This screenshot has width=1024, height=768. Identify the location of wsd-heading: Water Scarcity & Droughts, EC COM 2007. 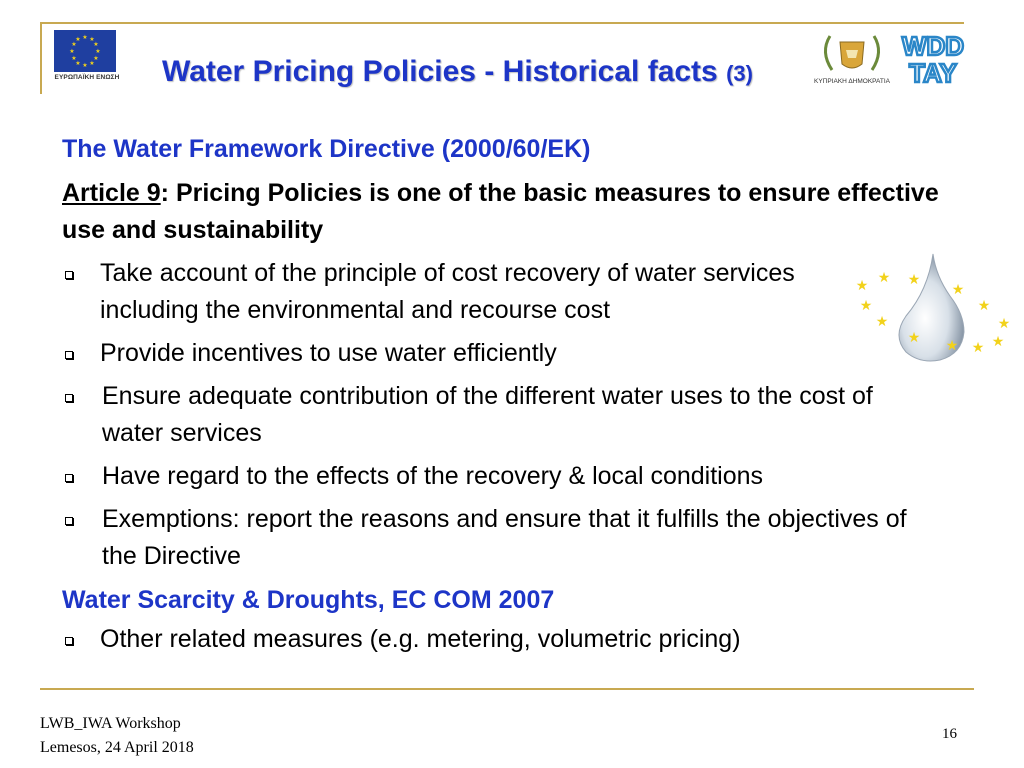
(308, 600).